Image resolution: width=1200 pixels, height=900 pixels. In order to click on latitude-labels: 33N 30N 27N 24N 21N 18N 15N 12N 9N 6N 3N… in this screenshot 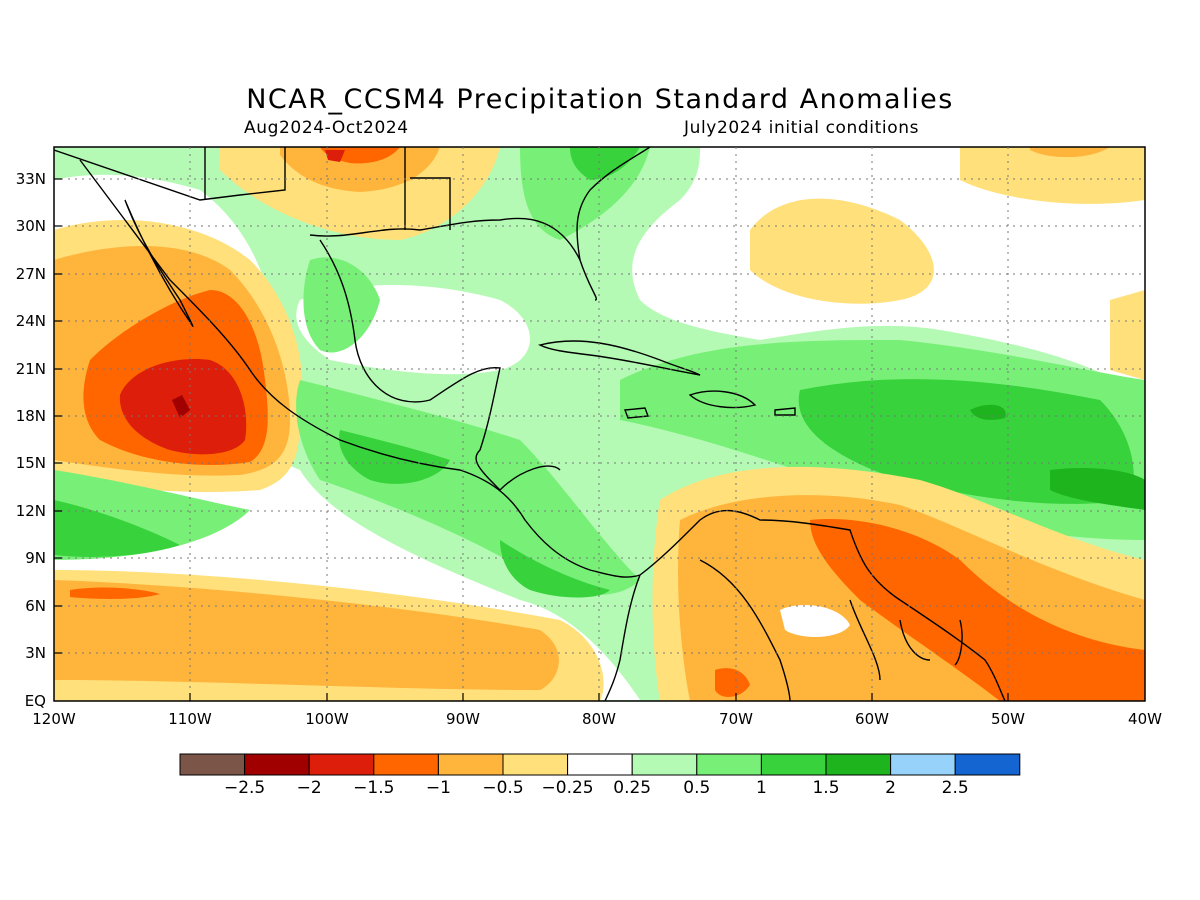, I will do `click(31, 440)`.